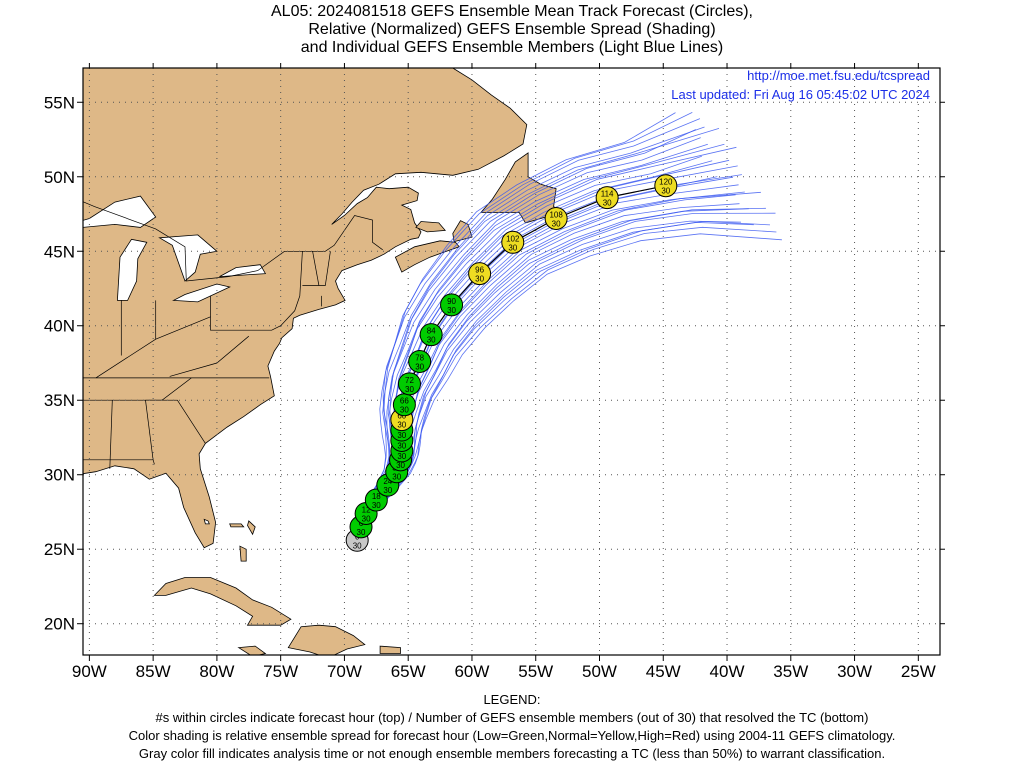  I want to click on x-tick-label: 30W, so click(854, 671).